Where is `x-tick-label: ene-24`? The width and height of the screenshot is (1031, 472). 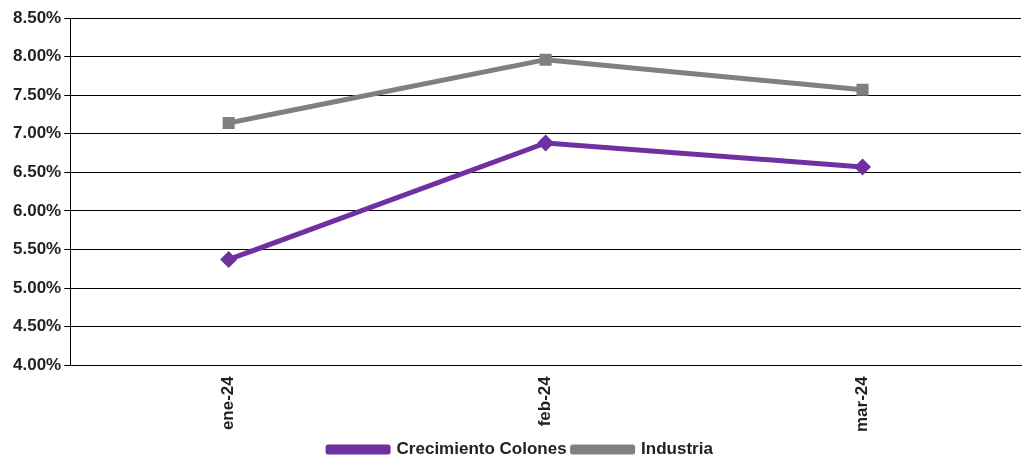 x-tick-label: ene-24 is located at coordinates (228, 403).